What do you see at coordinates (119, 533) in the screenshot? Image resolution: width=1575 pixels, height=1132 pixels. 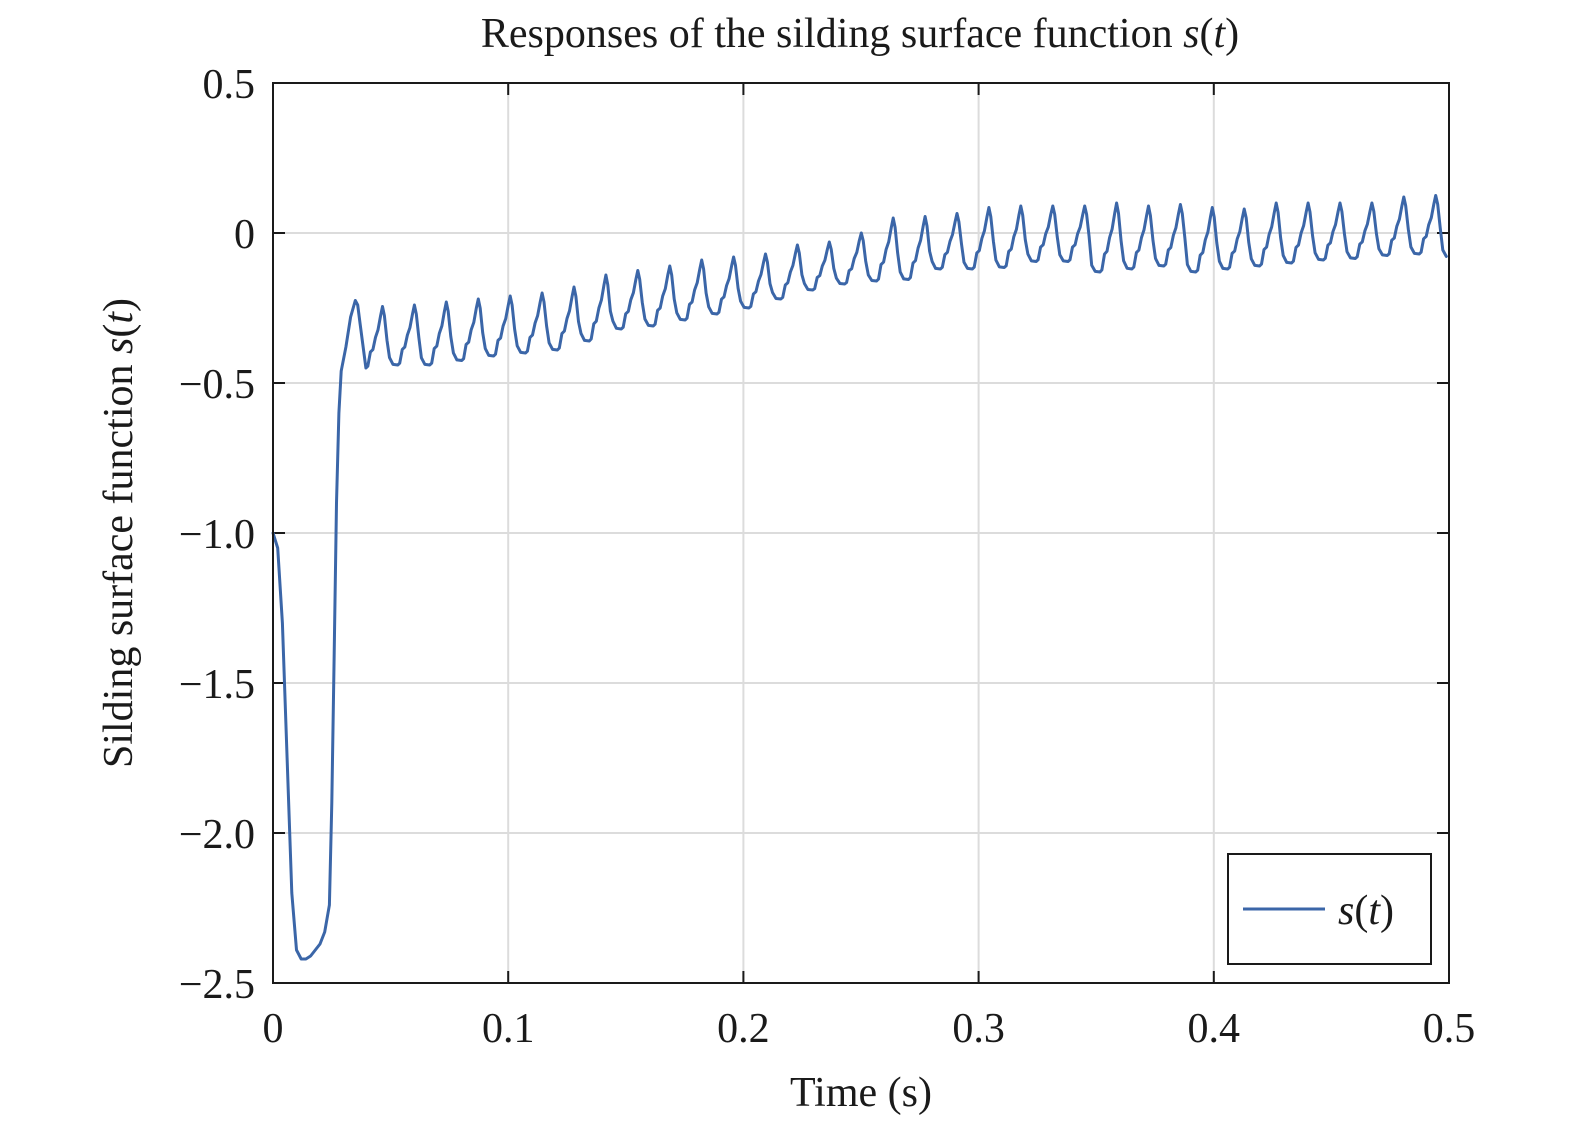 I see `y-axis-label: Silding surface function s(t)` at bounding box center [119, 533].